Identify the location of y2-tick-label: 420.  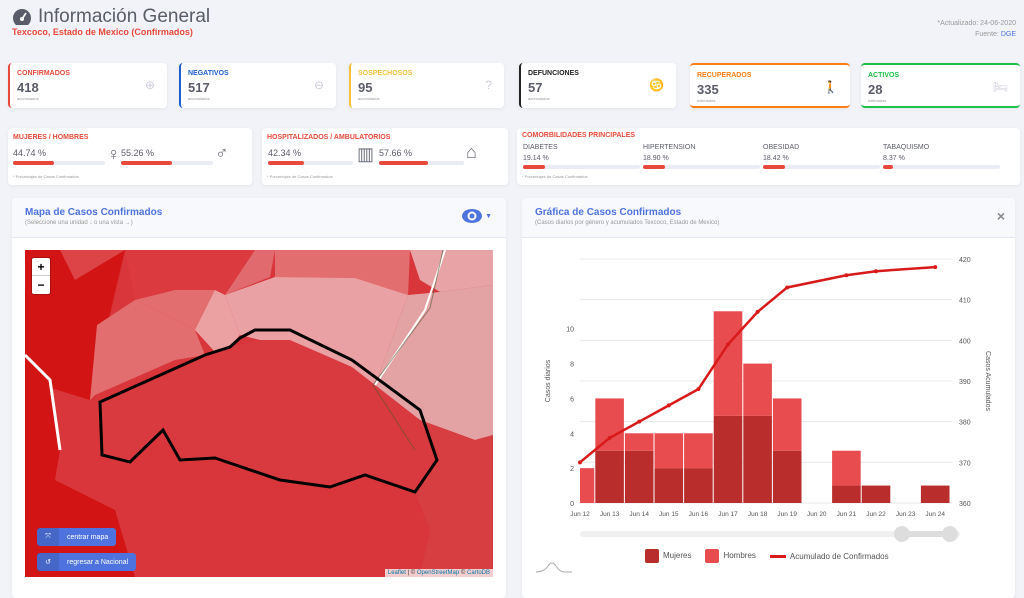
(965, 260).